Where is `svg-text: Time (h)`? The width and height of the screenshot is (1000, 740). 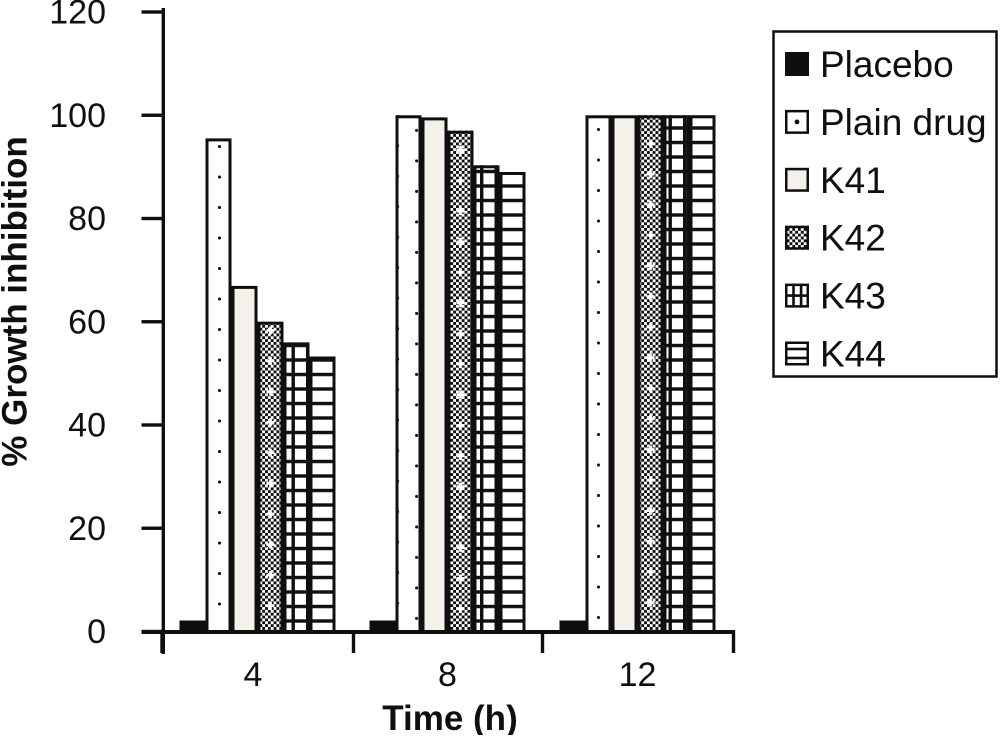 svg-text: Time (h) is located at coordinates (449, 717).